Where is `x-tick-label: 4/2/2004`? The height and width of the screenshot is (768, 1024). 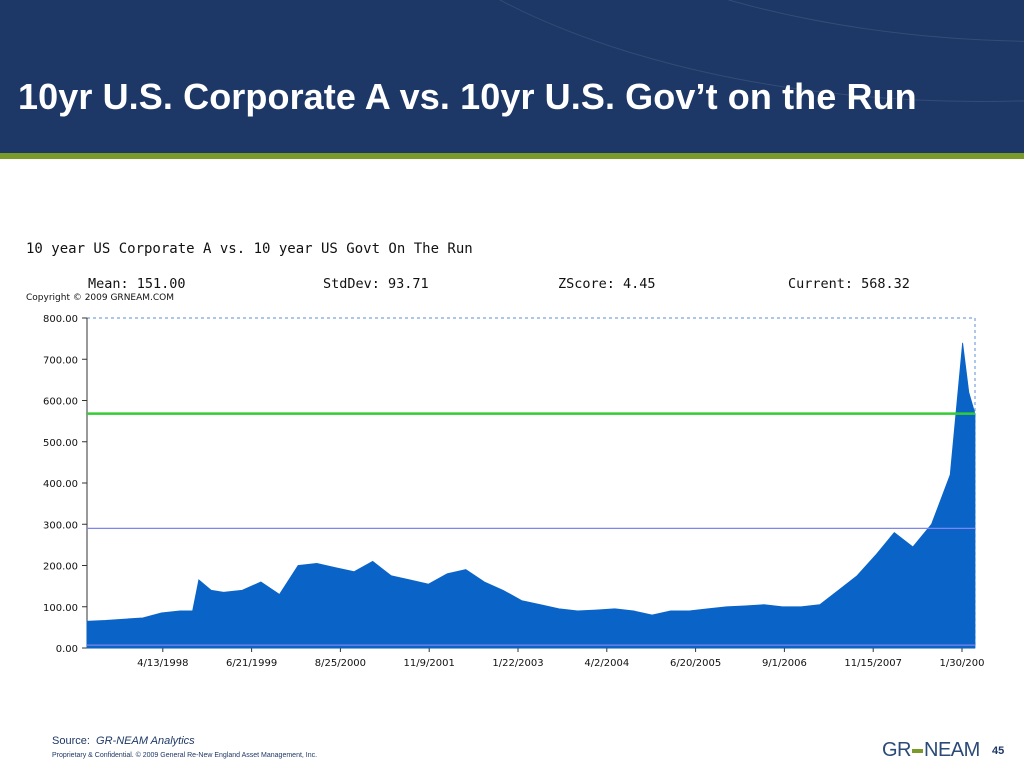 x-tick-label: 4/2/2004 is located at coordinates (606, 663).